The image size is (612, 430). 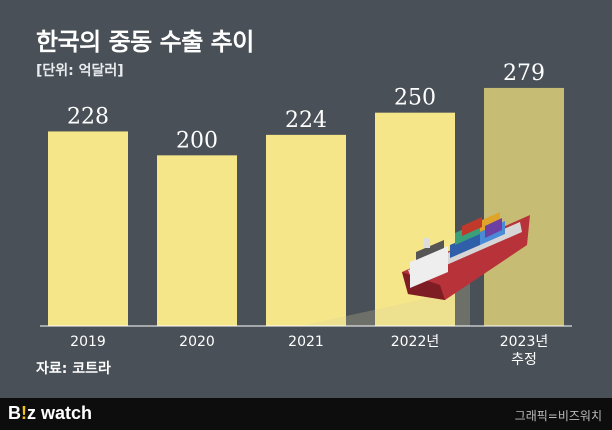 I want to click on bar-value-label: 250, so click(x=415, y=98).